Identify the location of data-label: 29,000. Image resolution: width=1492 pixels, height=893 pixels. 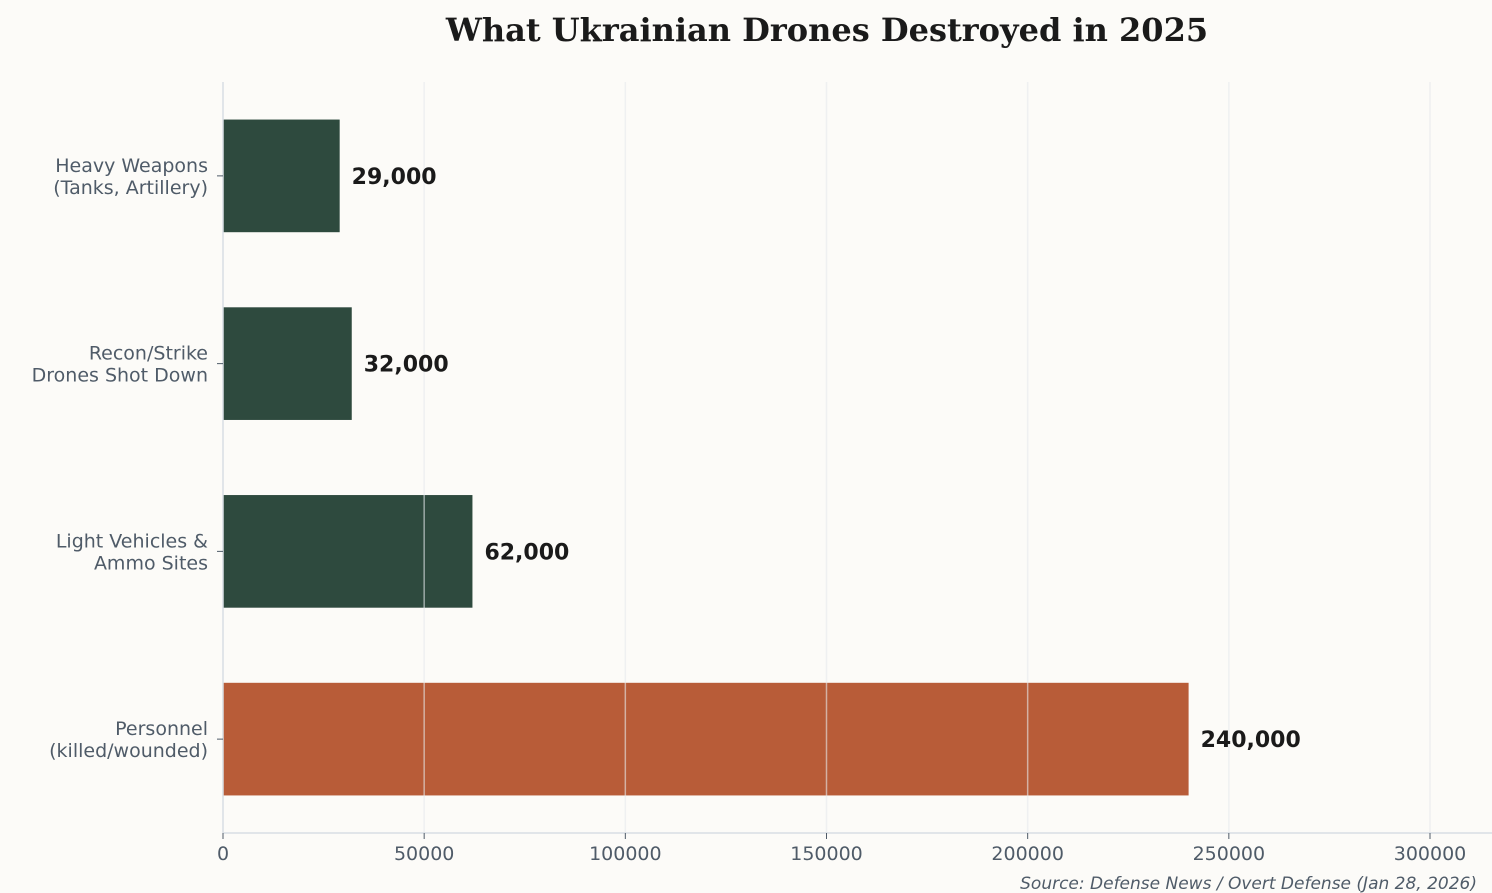
(394, 177).